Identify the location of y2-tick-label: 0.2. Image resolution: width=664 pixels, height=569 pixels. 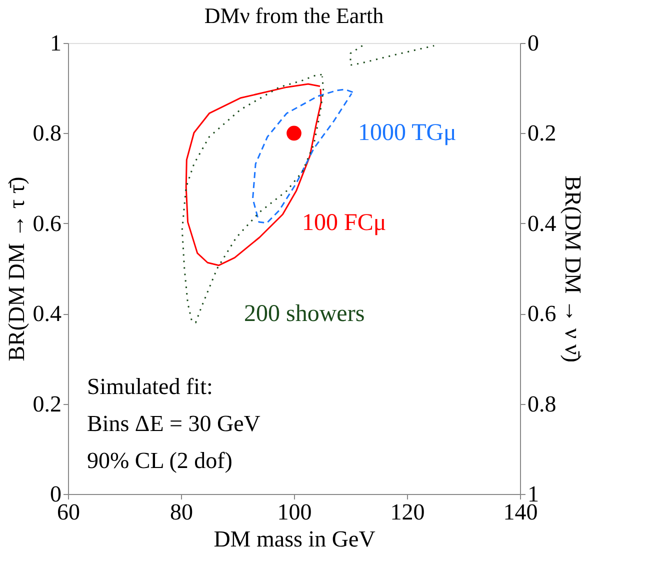
(542, 133).